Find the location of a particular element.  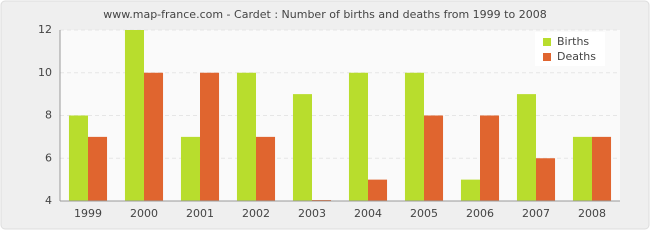

x-tick-label: 2000 is located at coordinates (144, 213).